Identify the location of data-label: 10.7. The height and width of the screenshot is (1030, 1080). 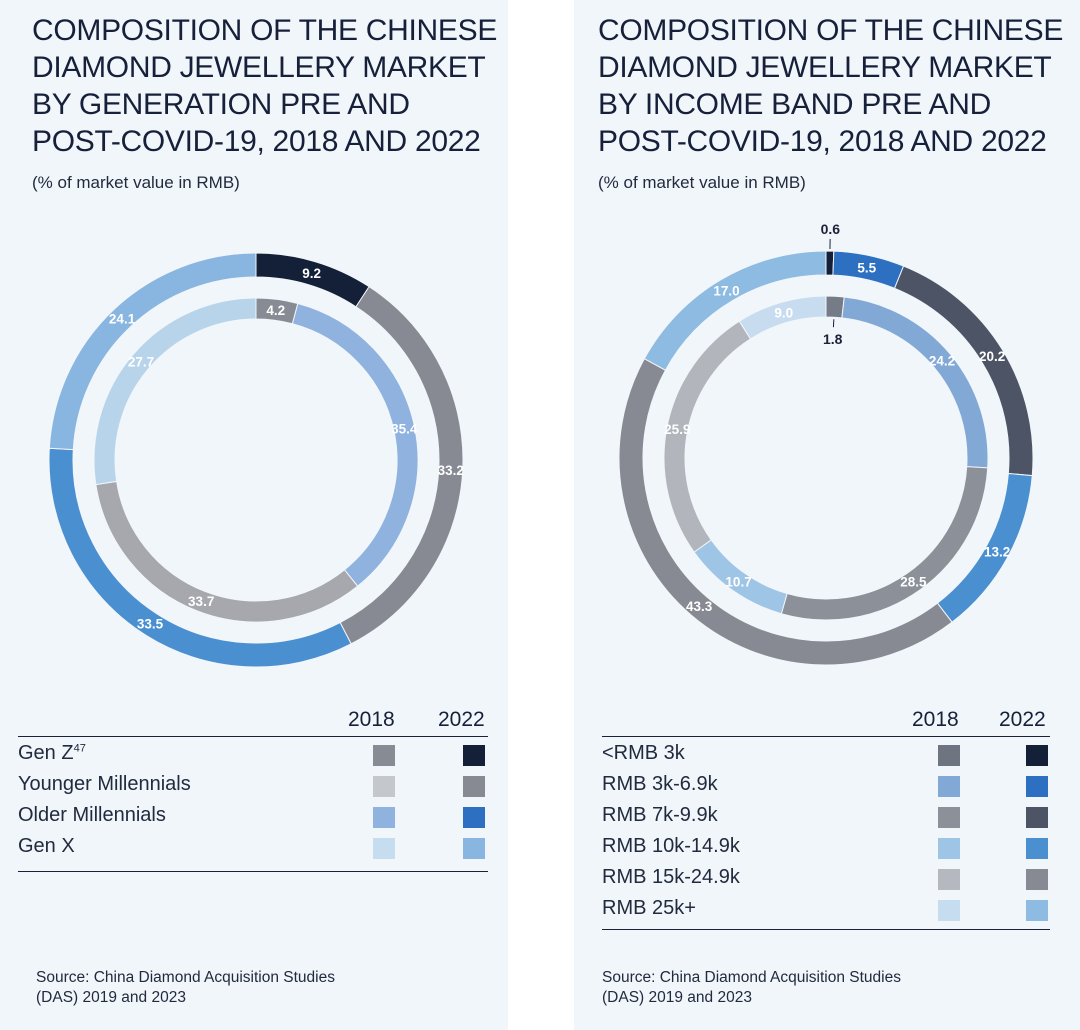
(738, 582).